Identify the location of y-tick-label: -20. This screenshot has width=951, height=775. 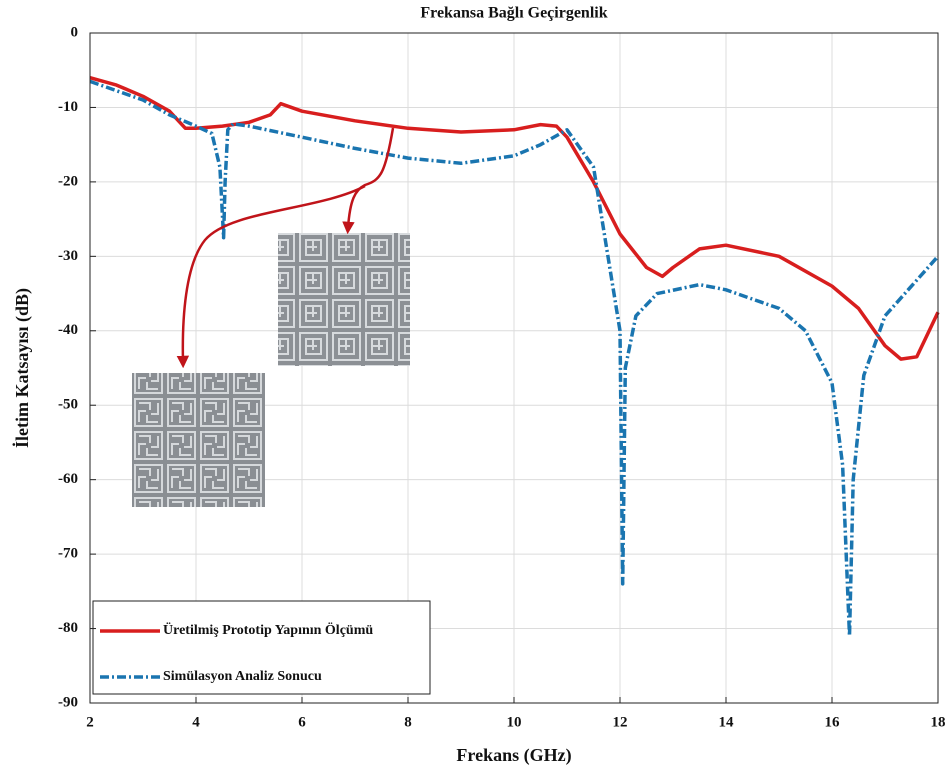
(68, 181).